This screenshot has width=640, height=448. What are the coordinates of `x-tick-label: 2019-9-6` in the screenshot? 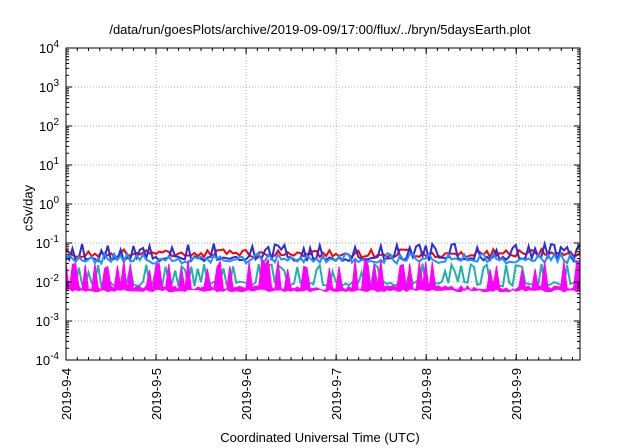 It's located at (246, 394).